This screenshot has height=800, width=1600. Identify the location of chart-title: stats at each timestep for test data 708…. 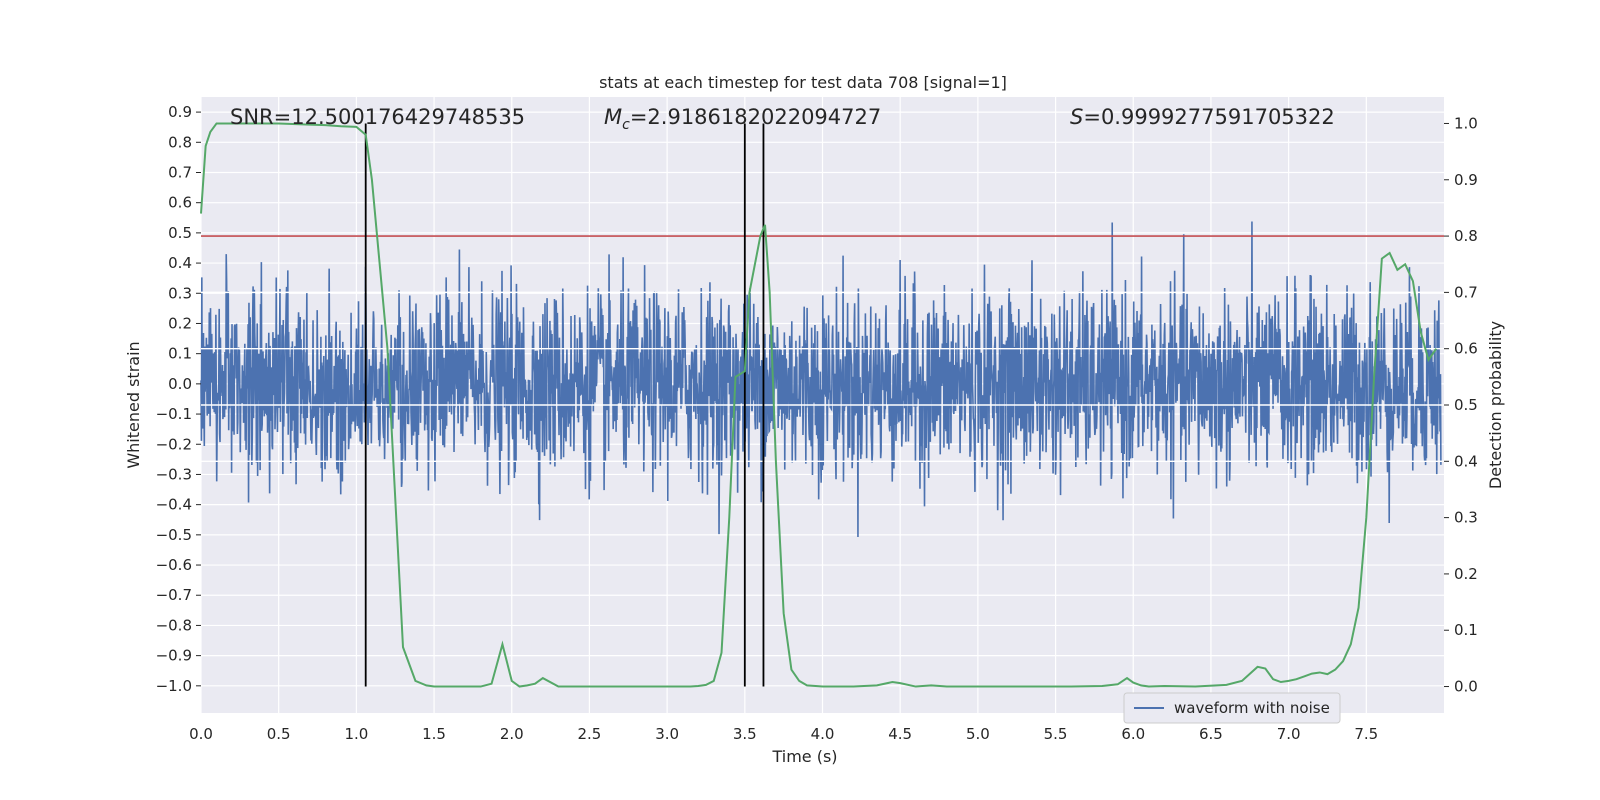
(803, 82).